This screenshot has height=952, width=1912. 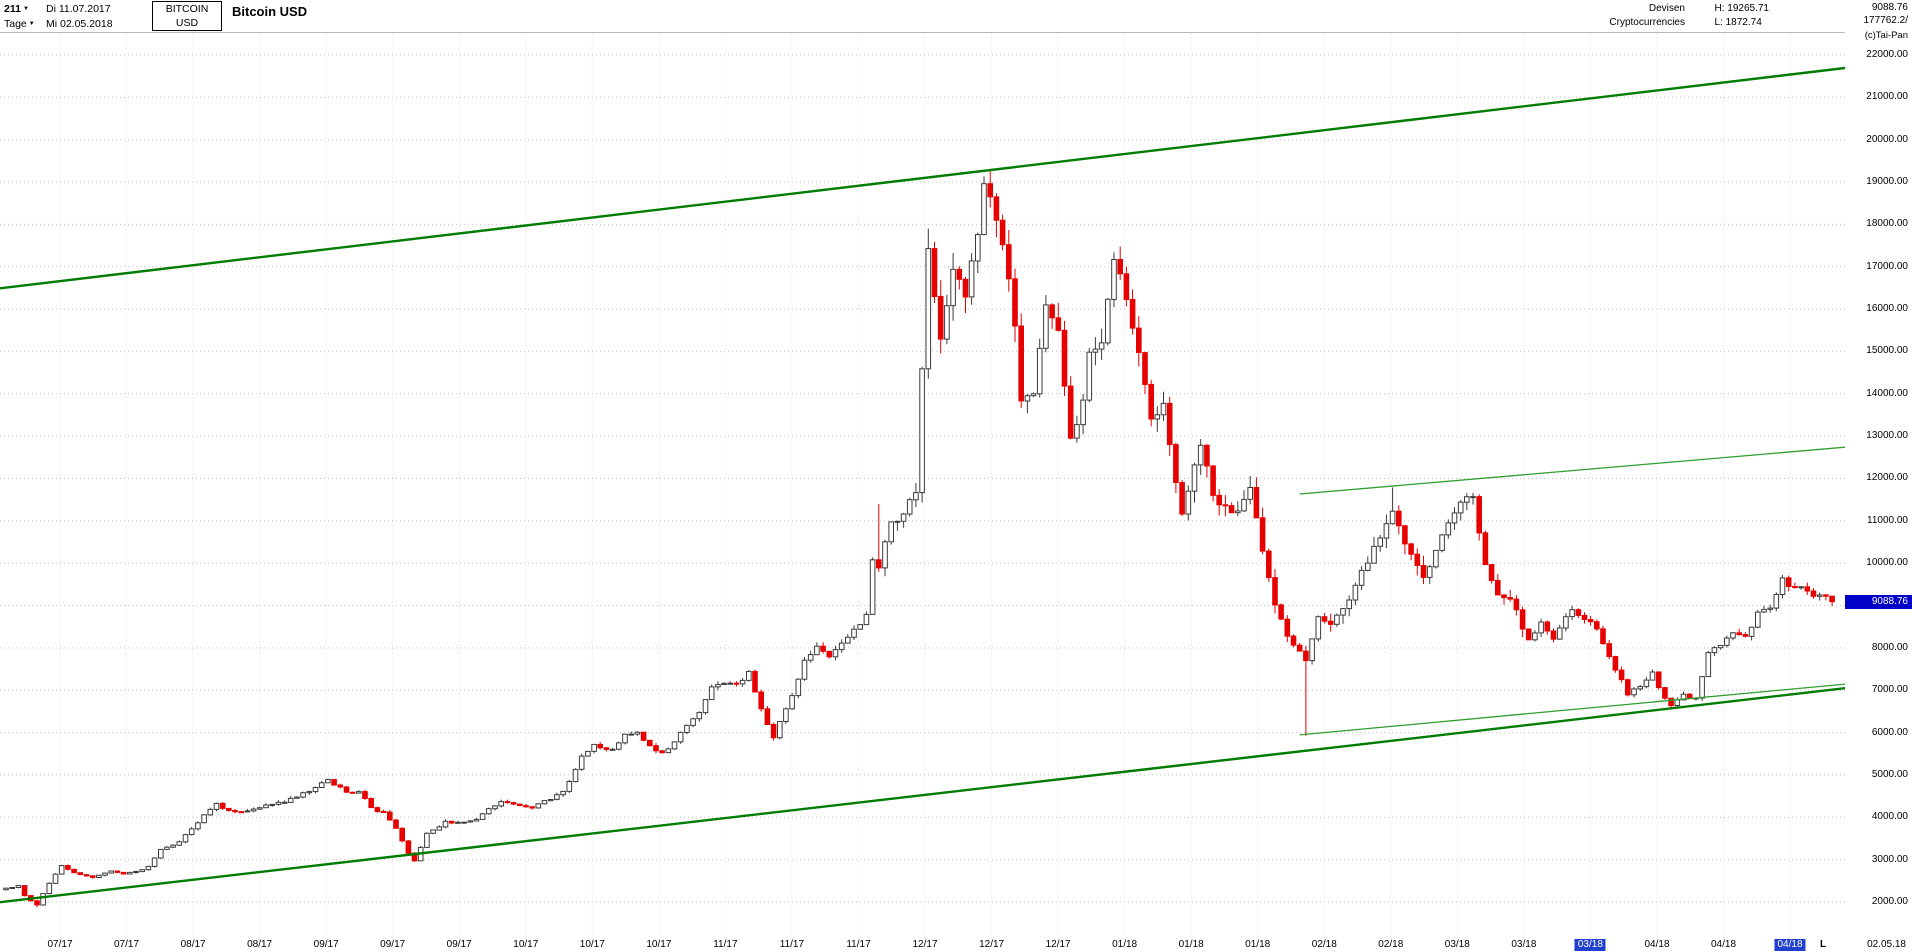 I want to click on price-tick-label: 18000.00, so click(x=1887, y=224).